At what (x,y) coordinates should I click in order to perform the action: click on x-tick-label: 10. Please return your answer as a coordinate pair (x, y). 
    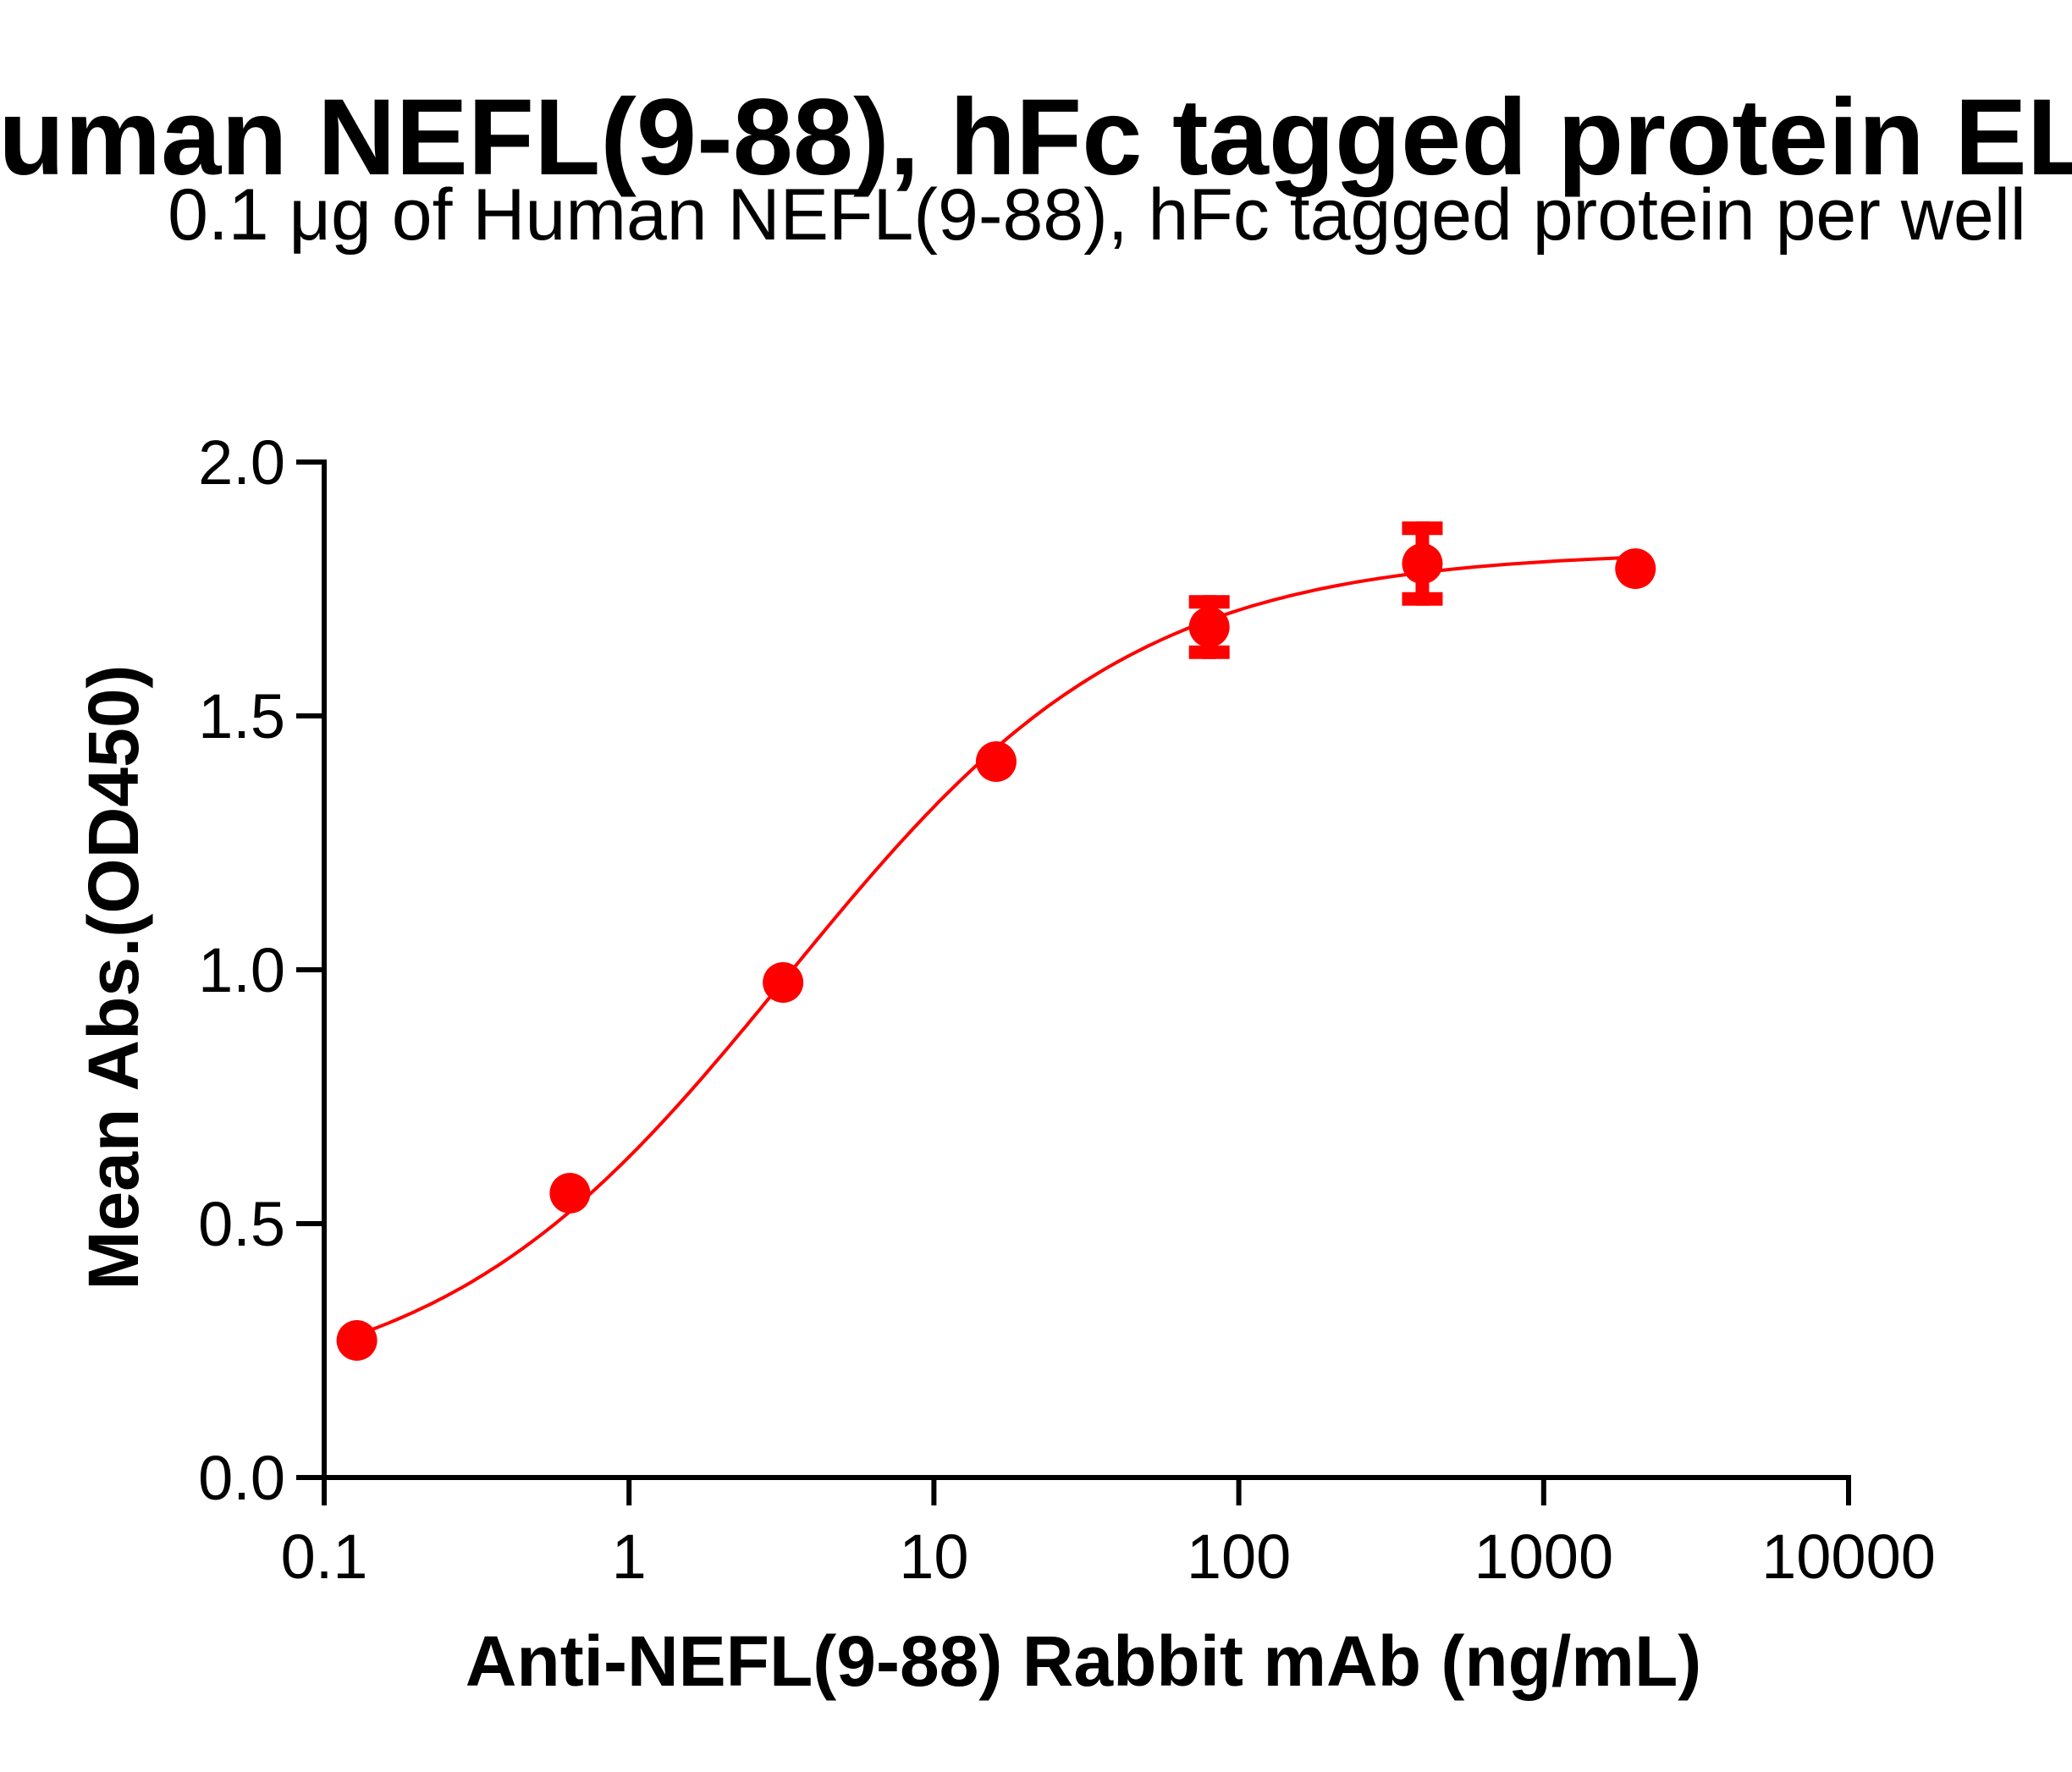
    Looking at the image, I should click on (934, 1557).